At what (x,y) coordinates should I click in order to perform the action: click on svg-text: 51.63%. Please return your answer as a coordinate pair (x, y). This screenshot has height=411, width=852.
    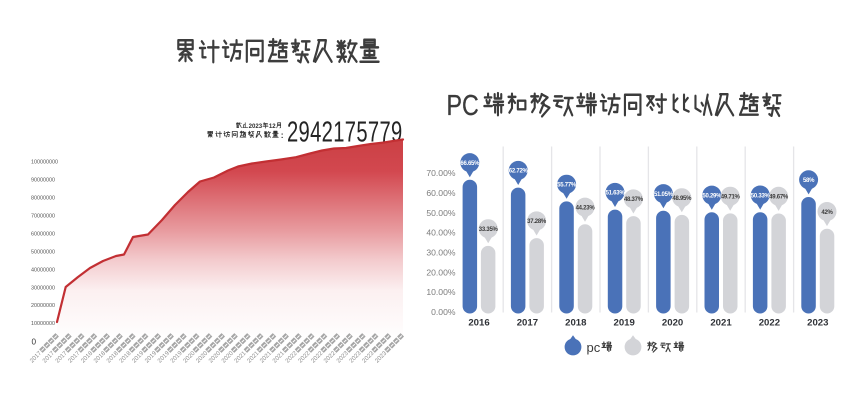
    Looking at the image, I should click on (616, 194).